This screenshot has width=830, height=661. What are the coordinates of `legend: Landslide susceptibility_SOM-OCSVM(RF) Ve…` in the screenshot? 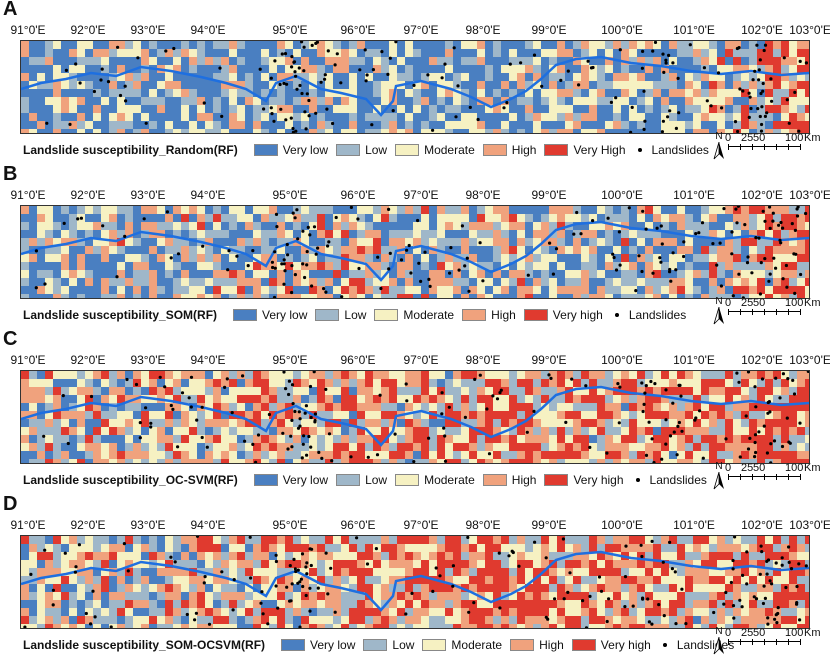 It's located at (378, 645).